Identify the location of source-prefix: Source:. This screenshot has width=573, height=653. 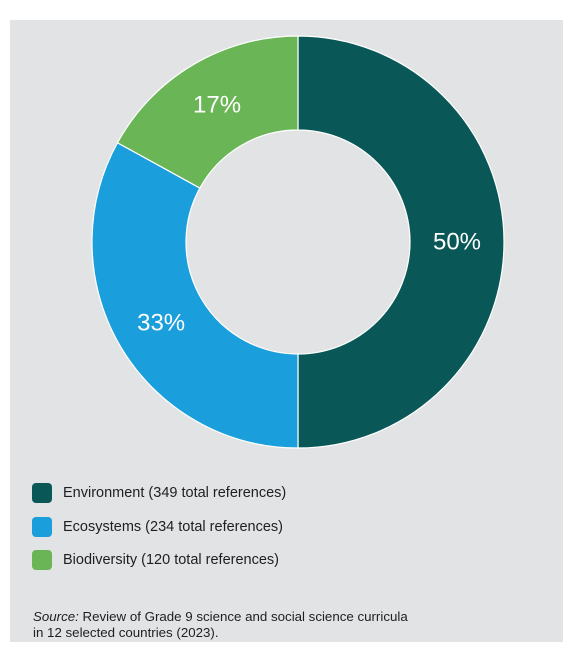
(56, 616).